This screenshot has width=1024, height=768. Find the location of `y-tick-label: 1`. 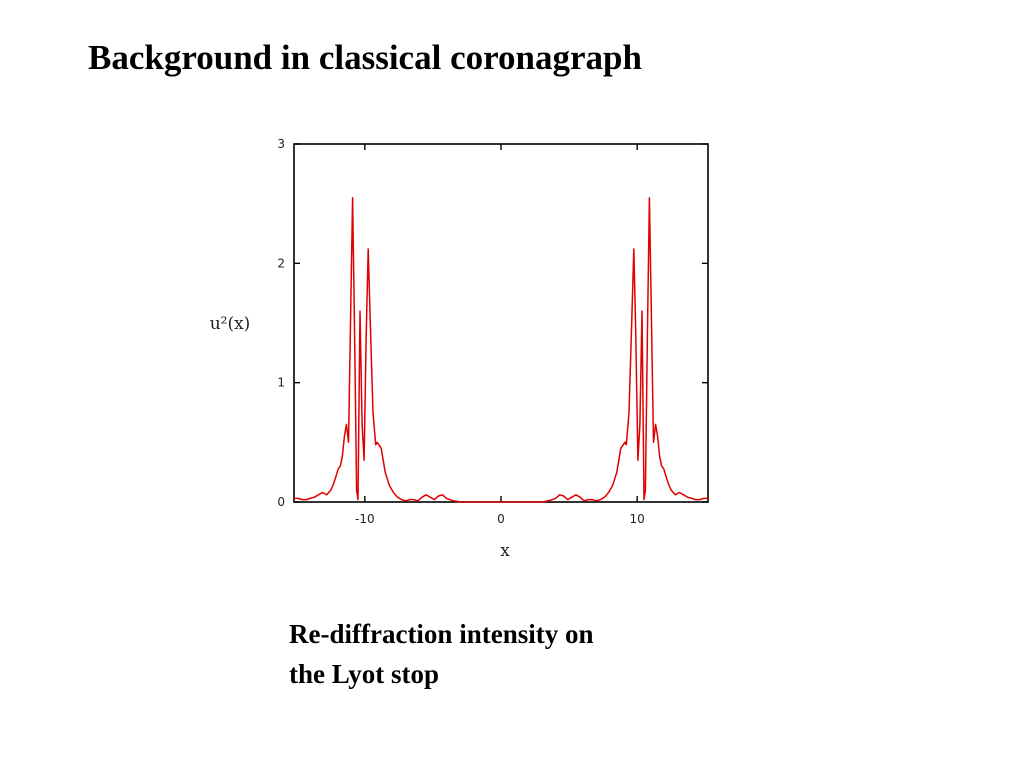

y-tick-label: 1 is located at coordinates (281, 383).